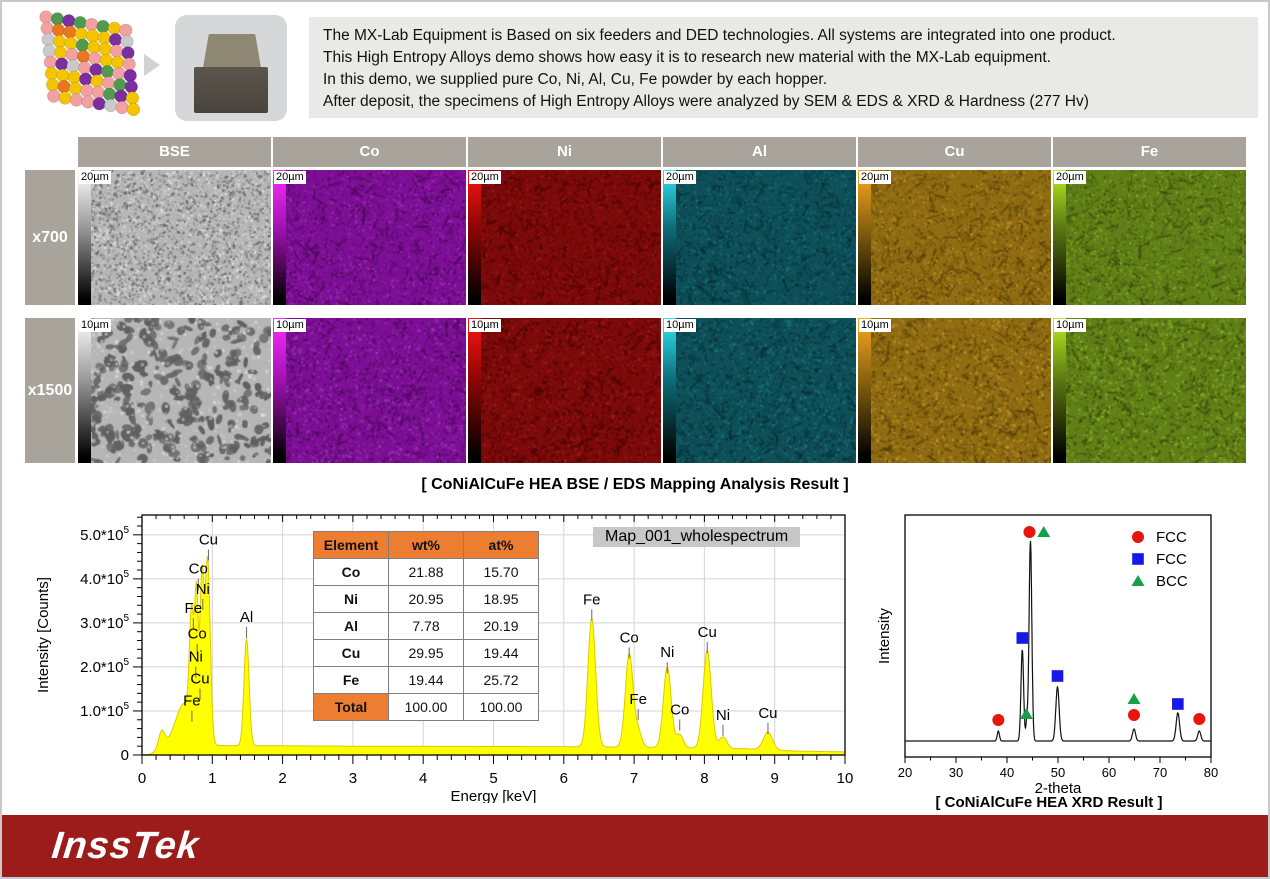  I want to click on map-image-Ni, so click(564, 390).